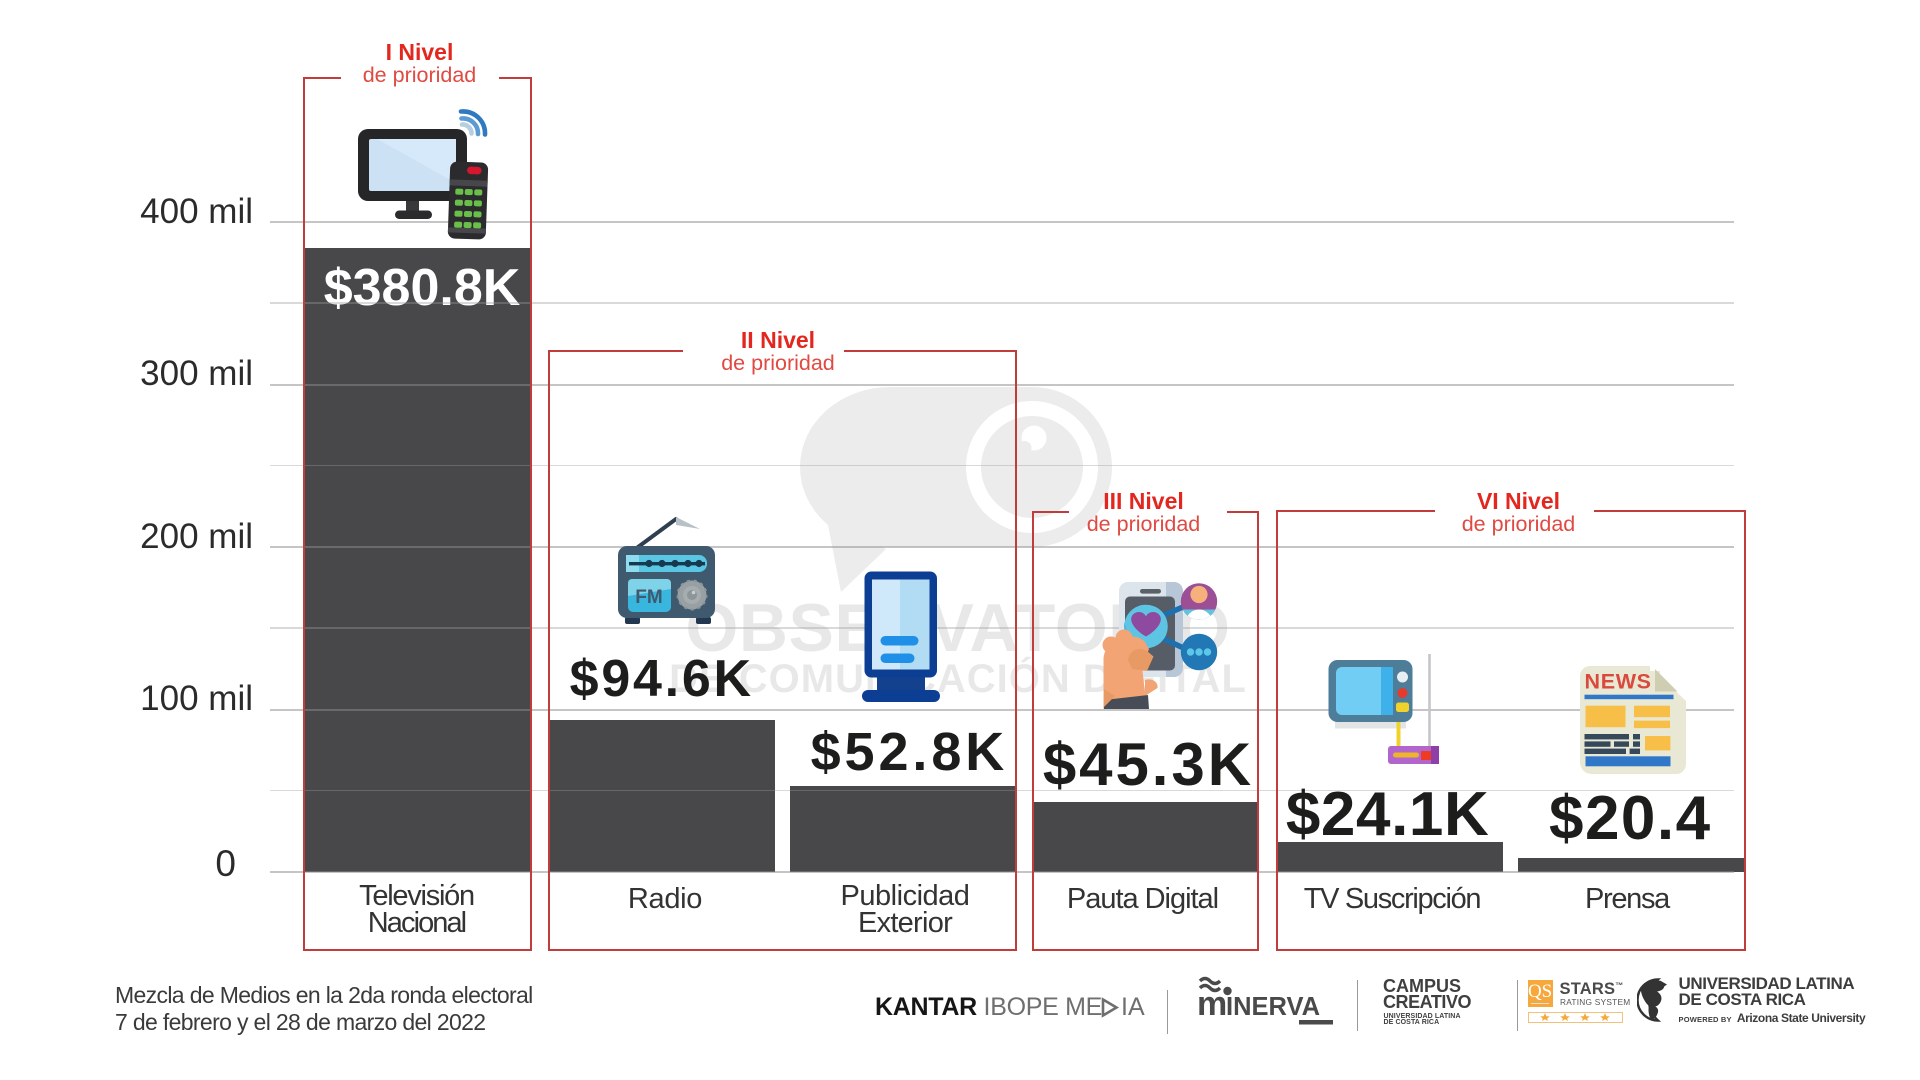 This screenshot has width=1920, height=1080. Describe the element at coordinates (1212, 1004) in the screenshot. I see `svg-text: m` at that location.